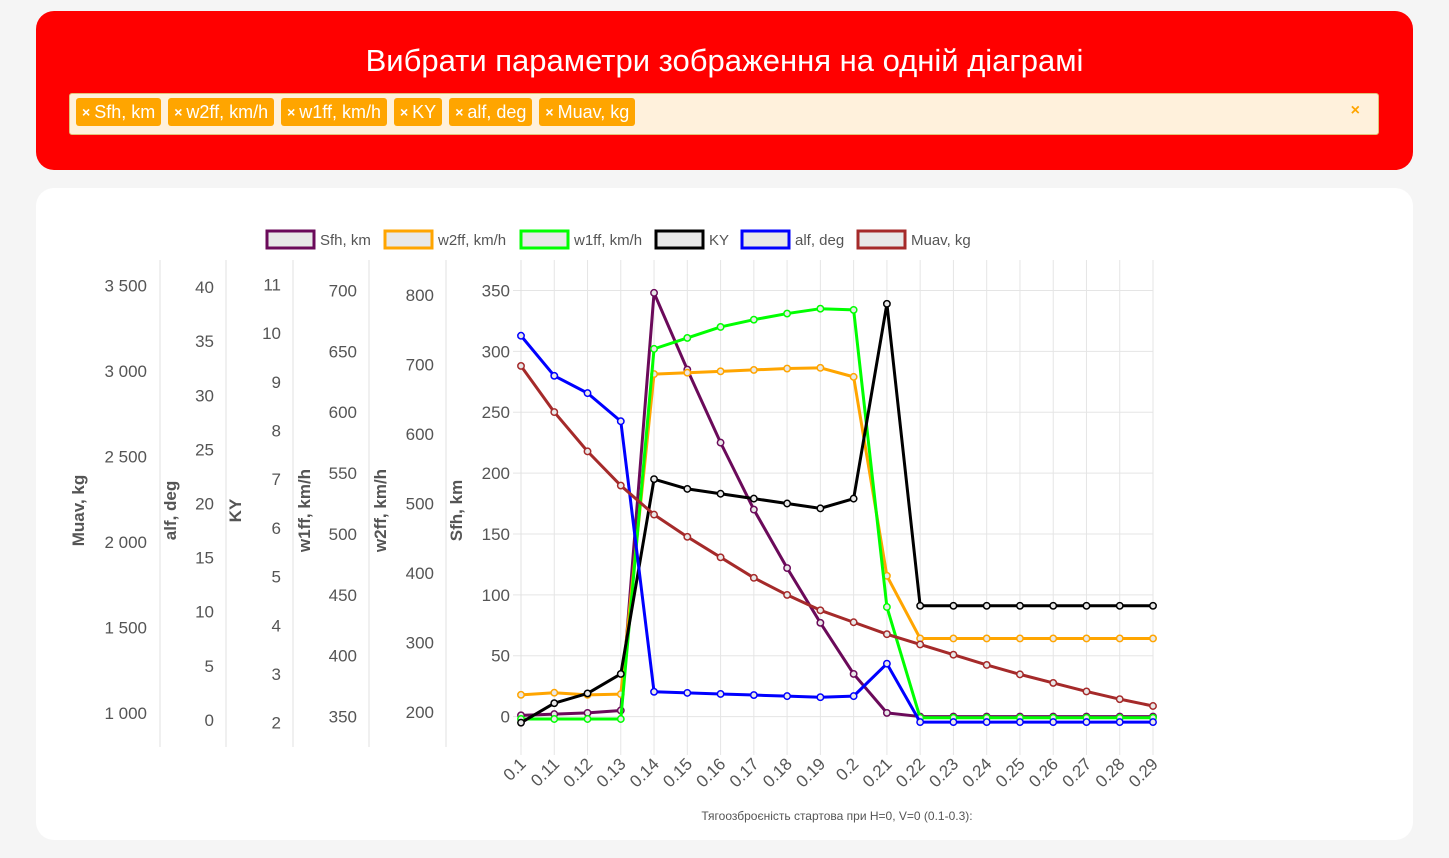 The image size is (1449, 858). I want to click on legend-label: KY, so click(719, 240).